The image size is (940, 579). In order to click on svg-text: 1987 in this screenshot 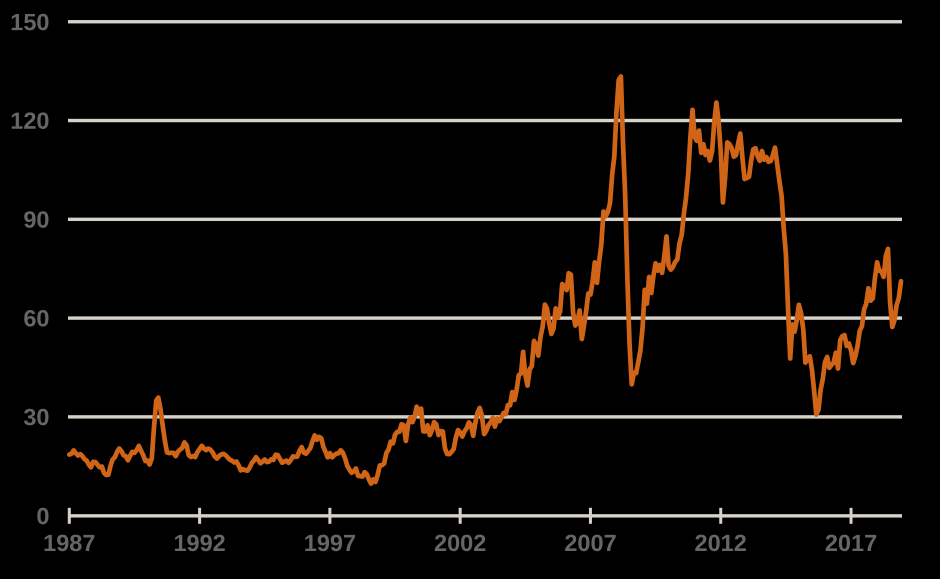, I will do `click(69, 543)`.